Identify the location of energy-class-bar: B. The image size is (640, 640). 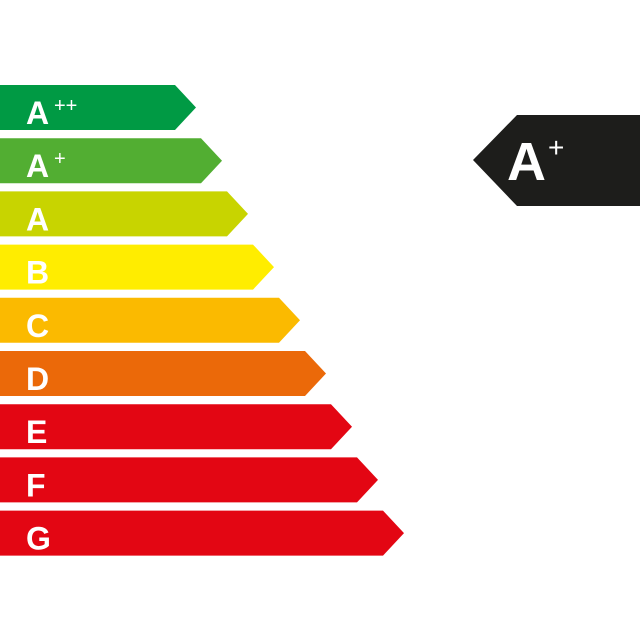
(137, 267).